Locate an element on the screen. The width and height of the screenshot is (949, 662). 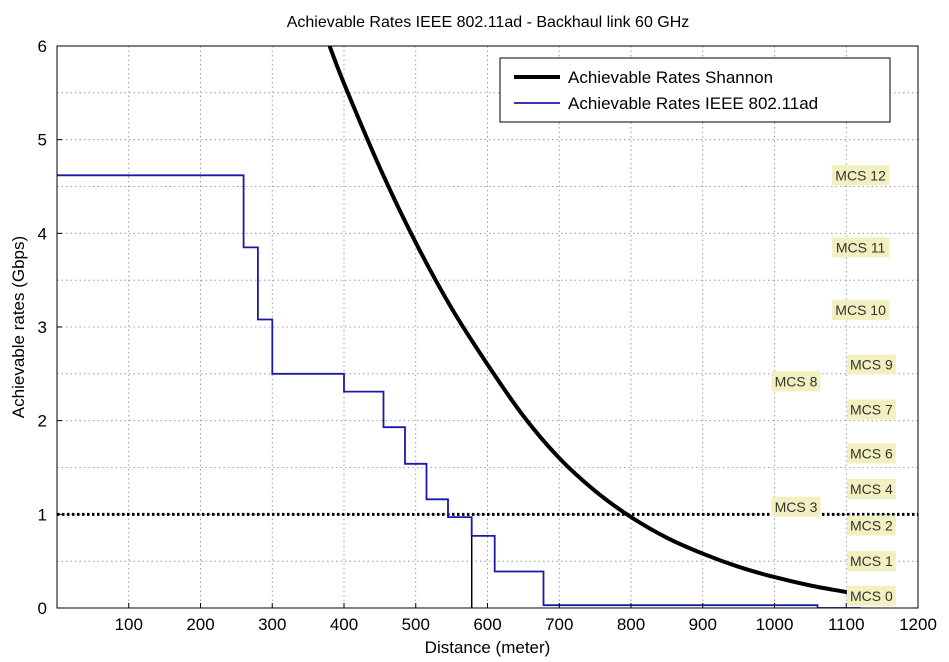
x-tick-label: 1100 is located at coordinates (846, 624).